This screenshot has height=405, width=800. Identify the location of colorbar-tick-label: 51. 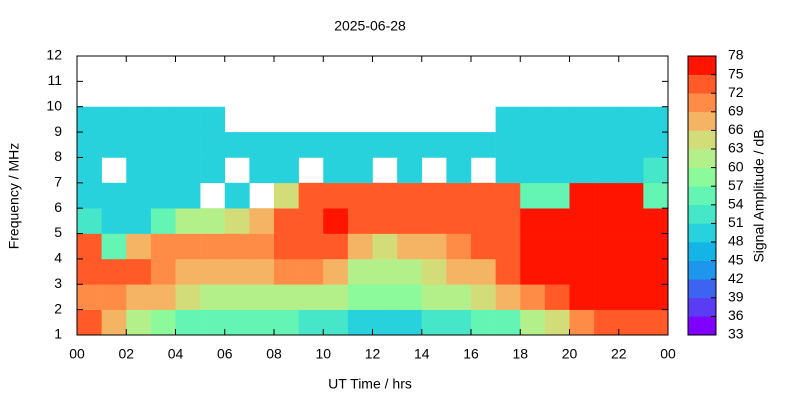
(736, 222).